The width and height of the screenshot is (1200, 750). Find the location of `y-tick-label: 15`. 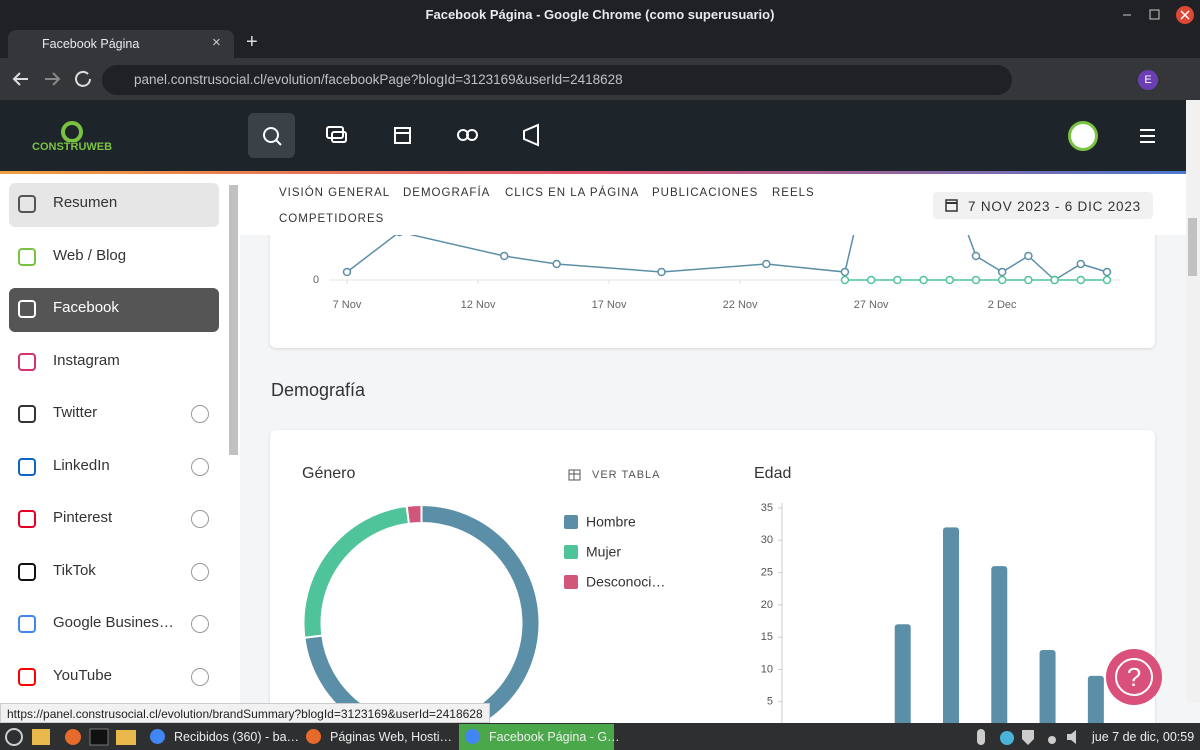

y-tick-label: 15 is located at coordinates (767, 637).